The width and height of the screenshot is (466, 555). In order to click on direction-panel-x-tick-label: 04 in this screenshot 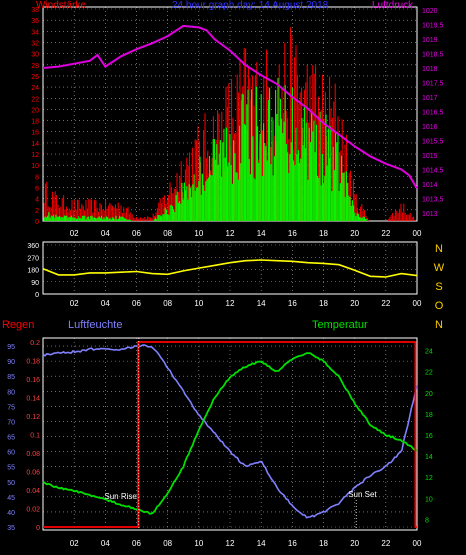, I will do `click(105, 303)`.